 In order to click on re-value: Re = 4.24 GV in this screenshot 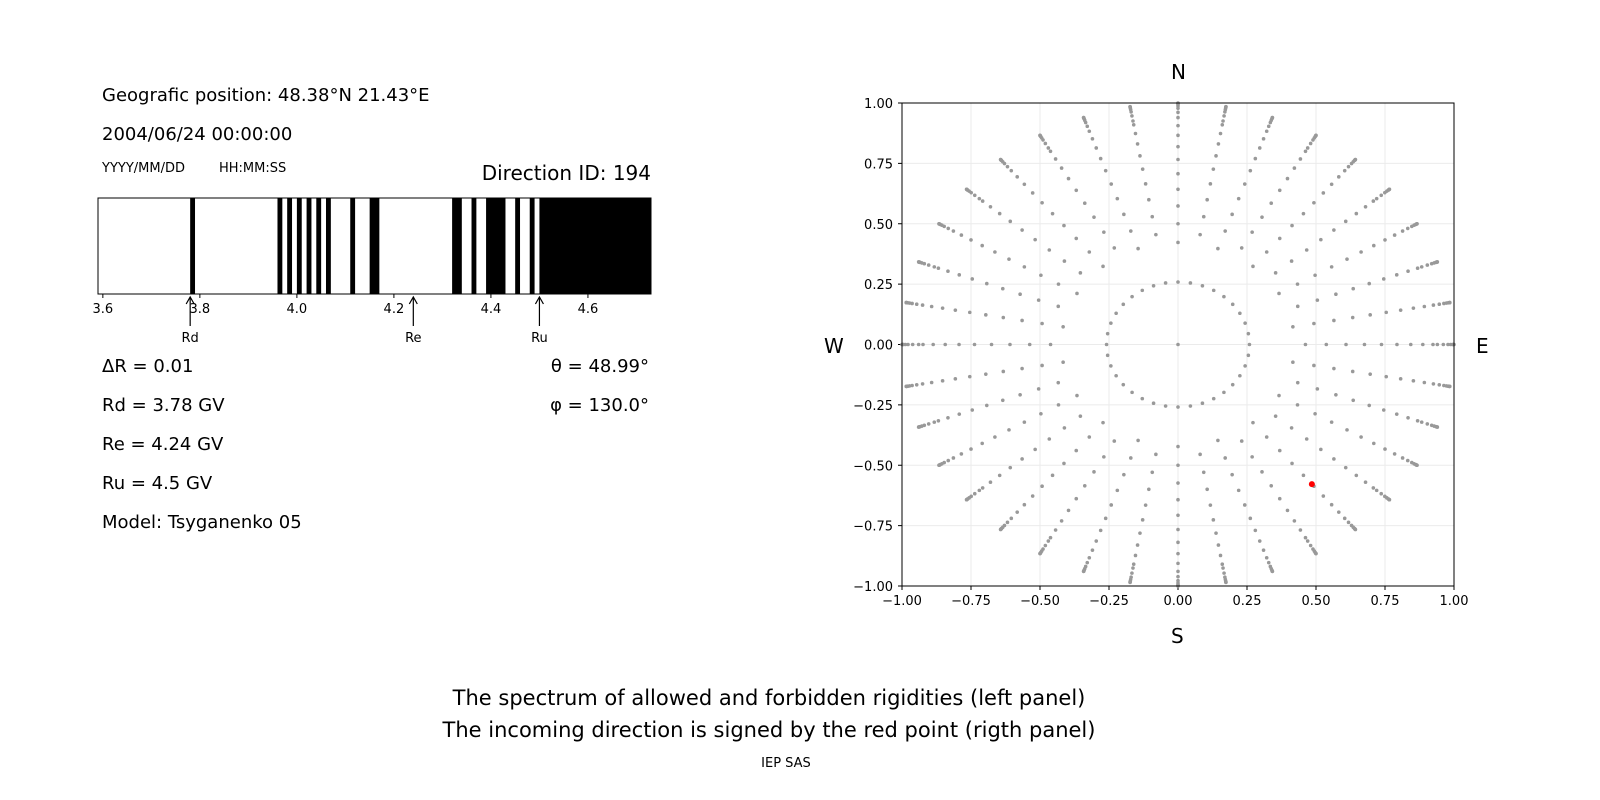, I will do `click(163, 444)`.